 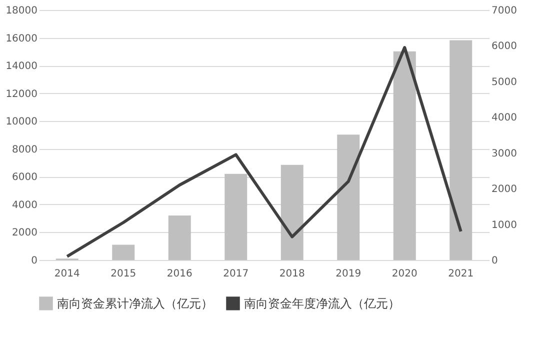 I want to click on y2-tick-label: 3000, so click(x=504, y=154).